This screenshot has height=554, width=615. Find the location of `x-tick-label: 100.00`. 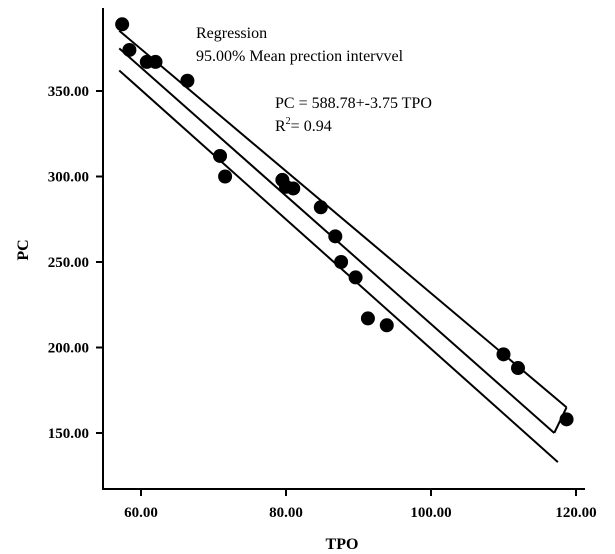

x-tick-label: 100.00 is located at coordinates (430, 513).